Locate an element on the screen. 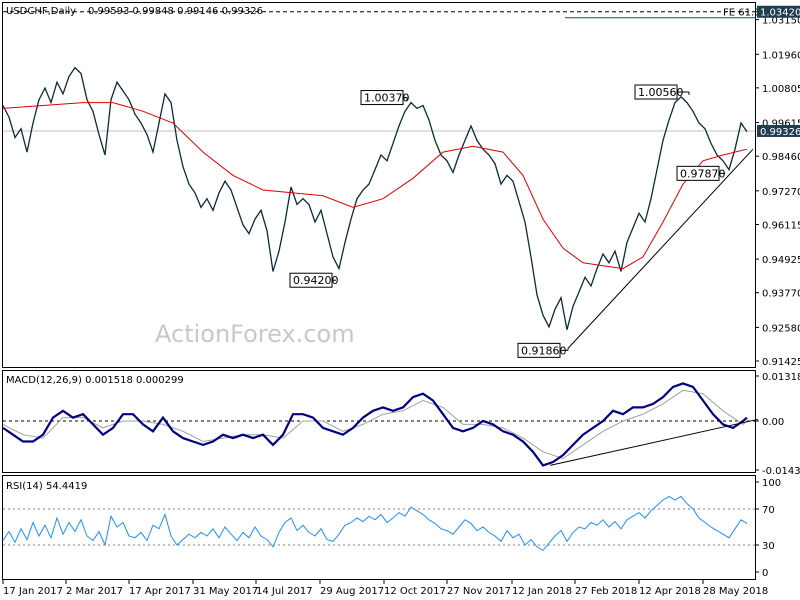 The height and width of the screenshot is (600, 800). macd-series is located at coordinates (375, 424).